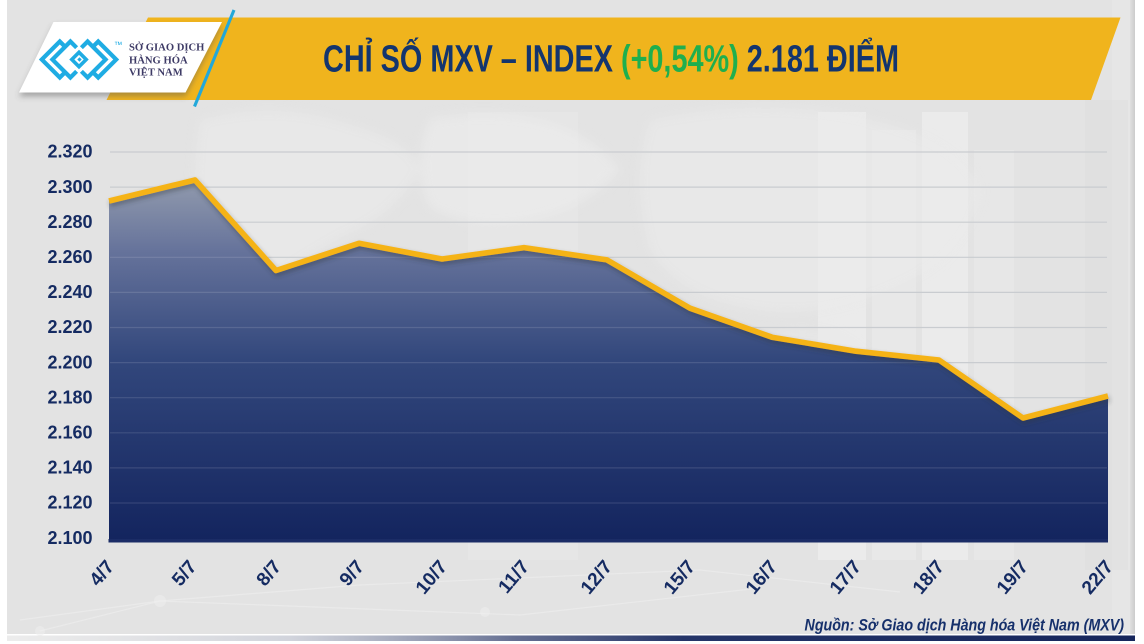 The image size is (1144, 644). I want to click on svg-text: 2.260, so click(69, 257).